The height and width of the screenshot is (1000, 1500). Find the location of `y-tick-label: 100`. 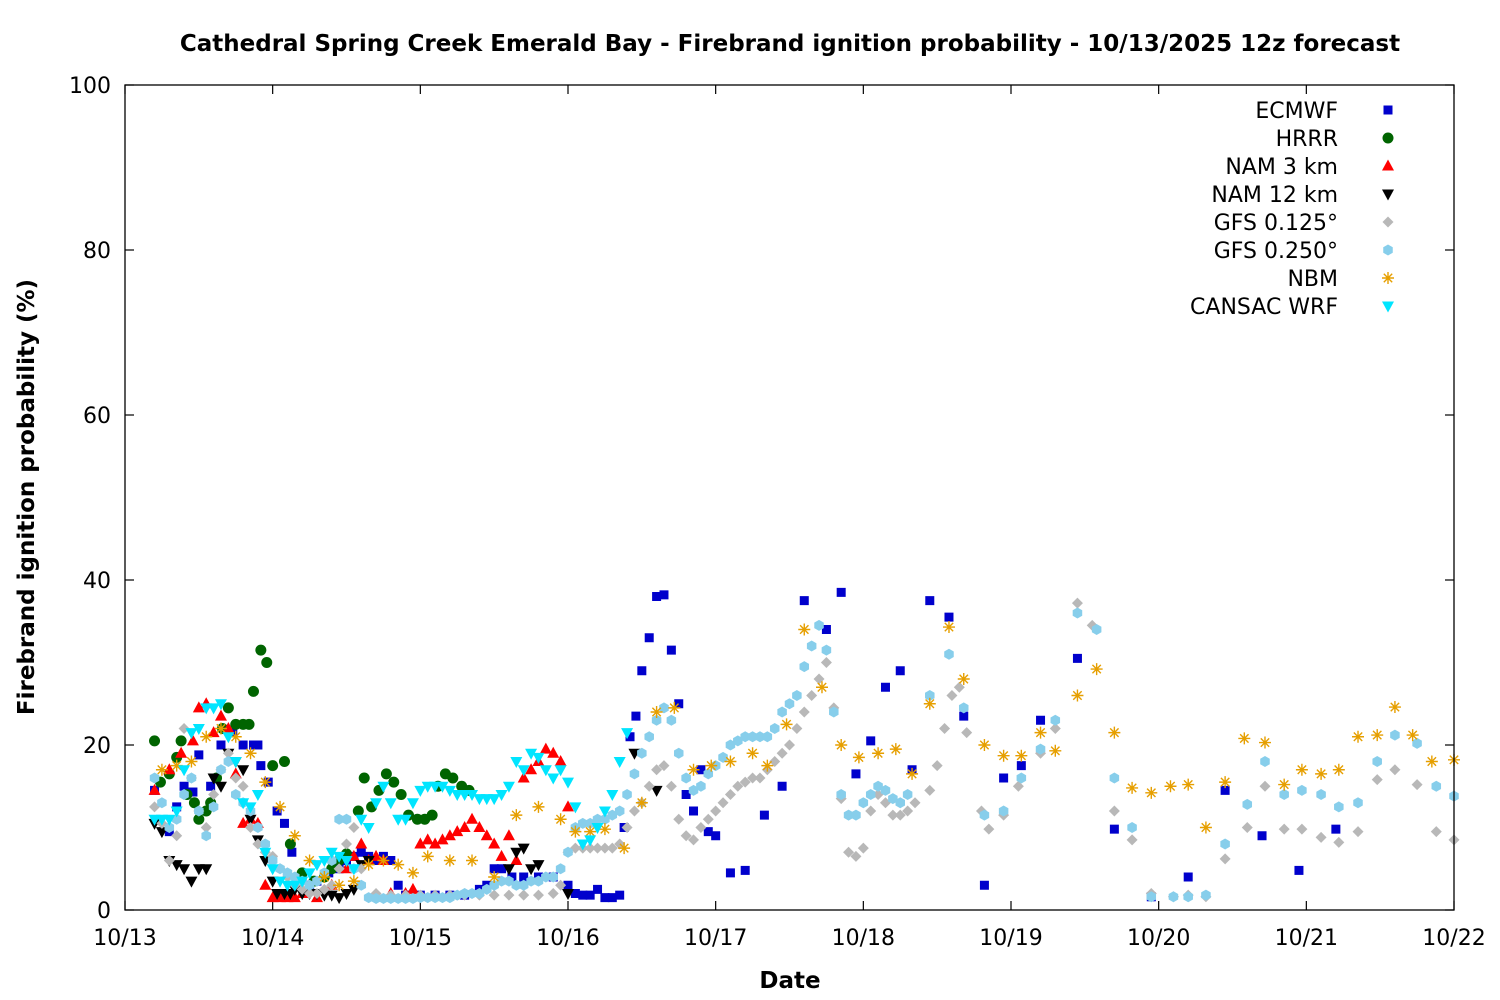

y-tick-label: 100 is located at coordinates (90, 86).